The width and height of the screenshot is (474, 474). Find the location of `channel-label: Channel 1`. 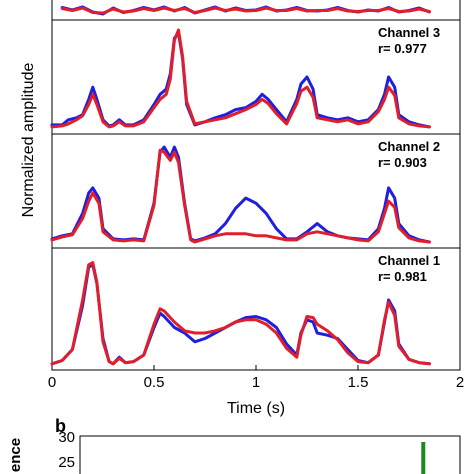

channel-label: Channel 1 is located at coordinates (409, 260).